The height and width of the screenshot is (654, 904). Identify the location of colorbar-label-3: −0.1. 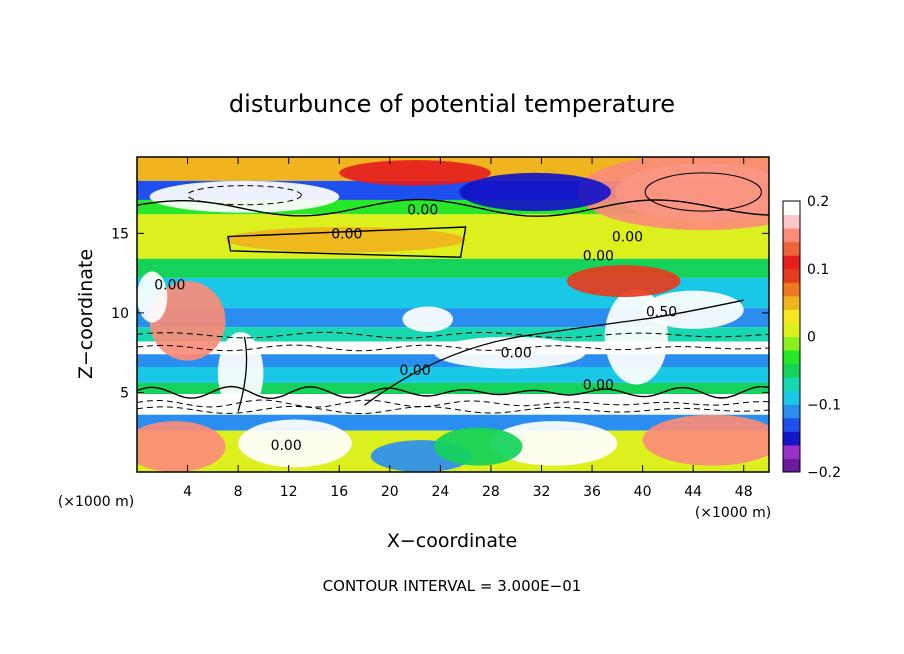
(824, 405).